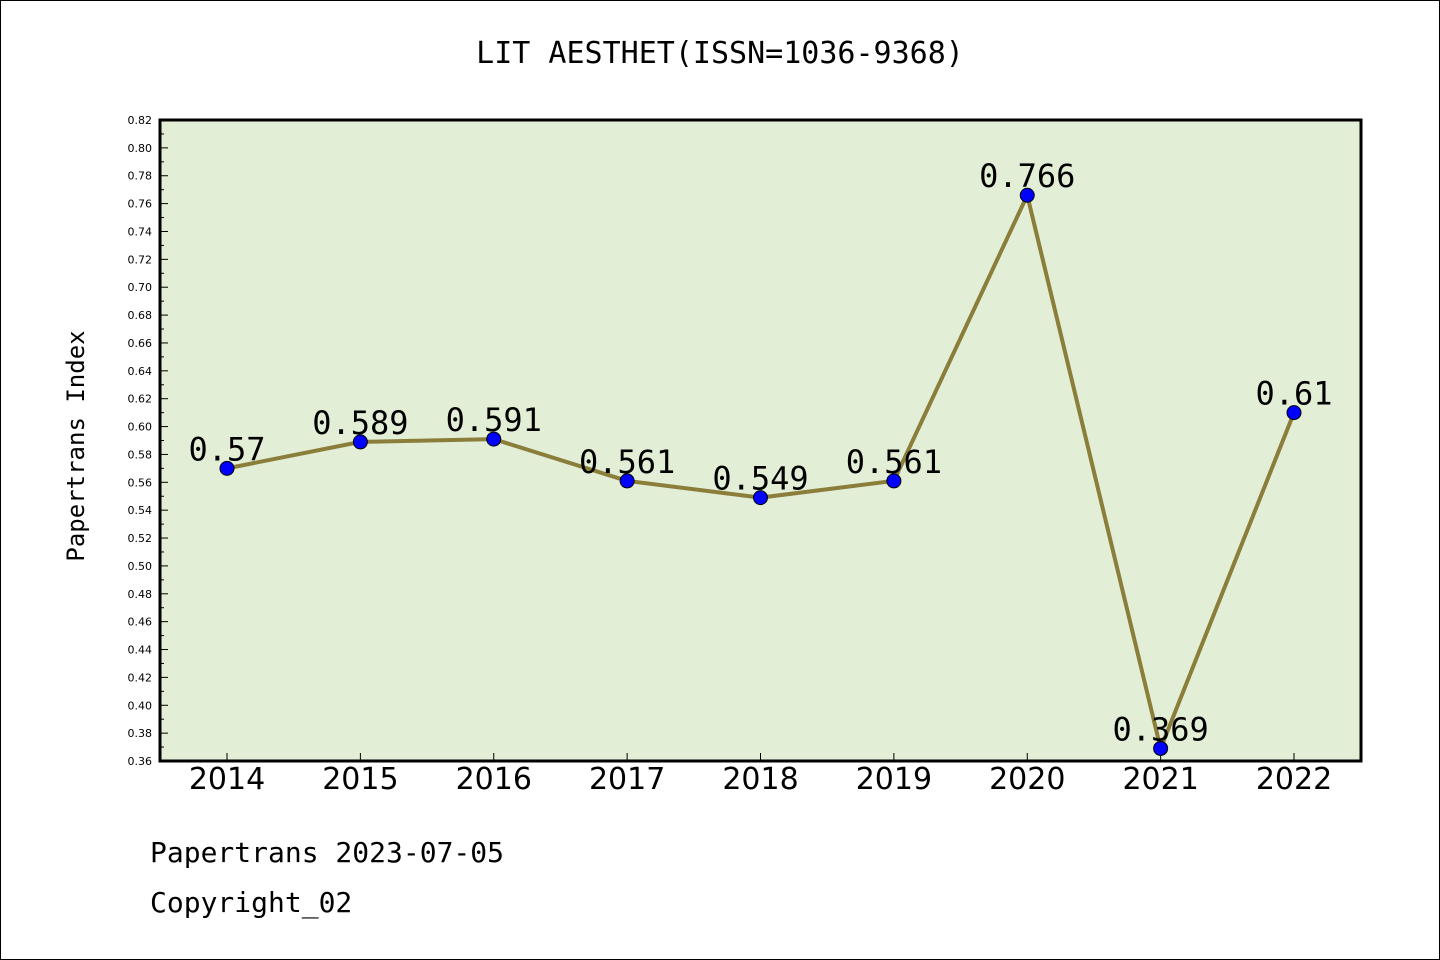 The height and width of the screenshot is (960, 1440). I want to click on x-tick-label: 2015, so click(360, 779).